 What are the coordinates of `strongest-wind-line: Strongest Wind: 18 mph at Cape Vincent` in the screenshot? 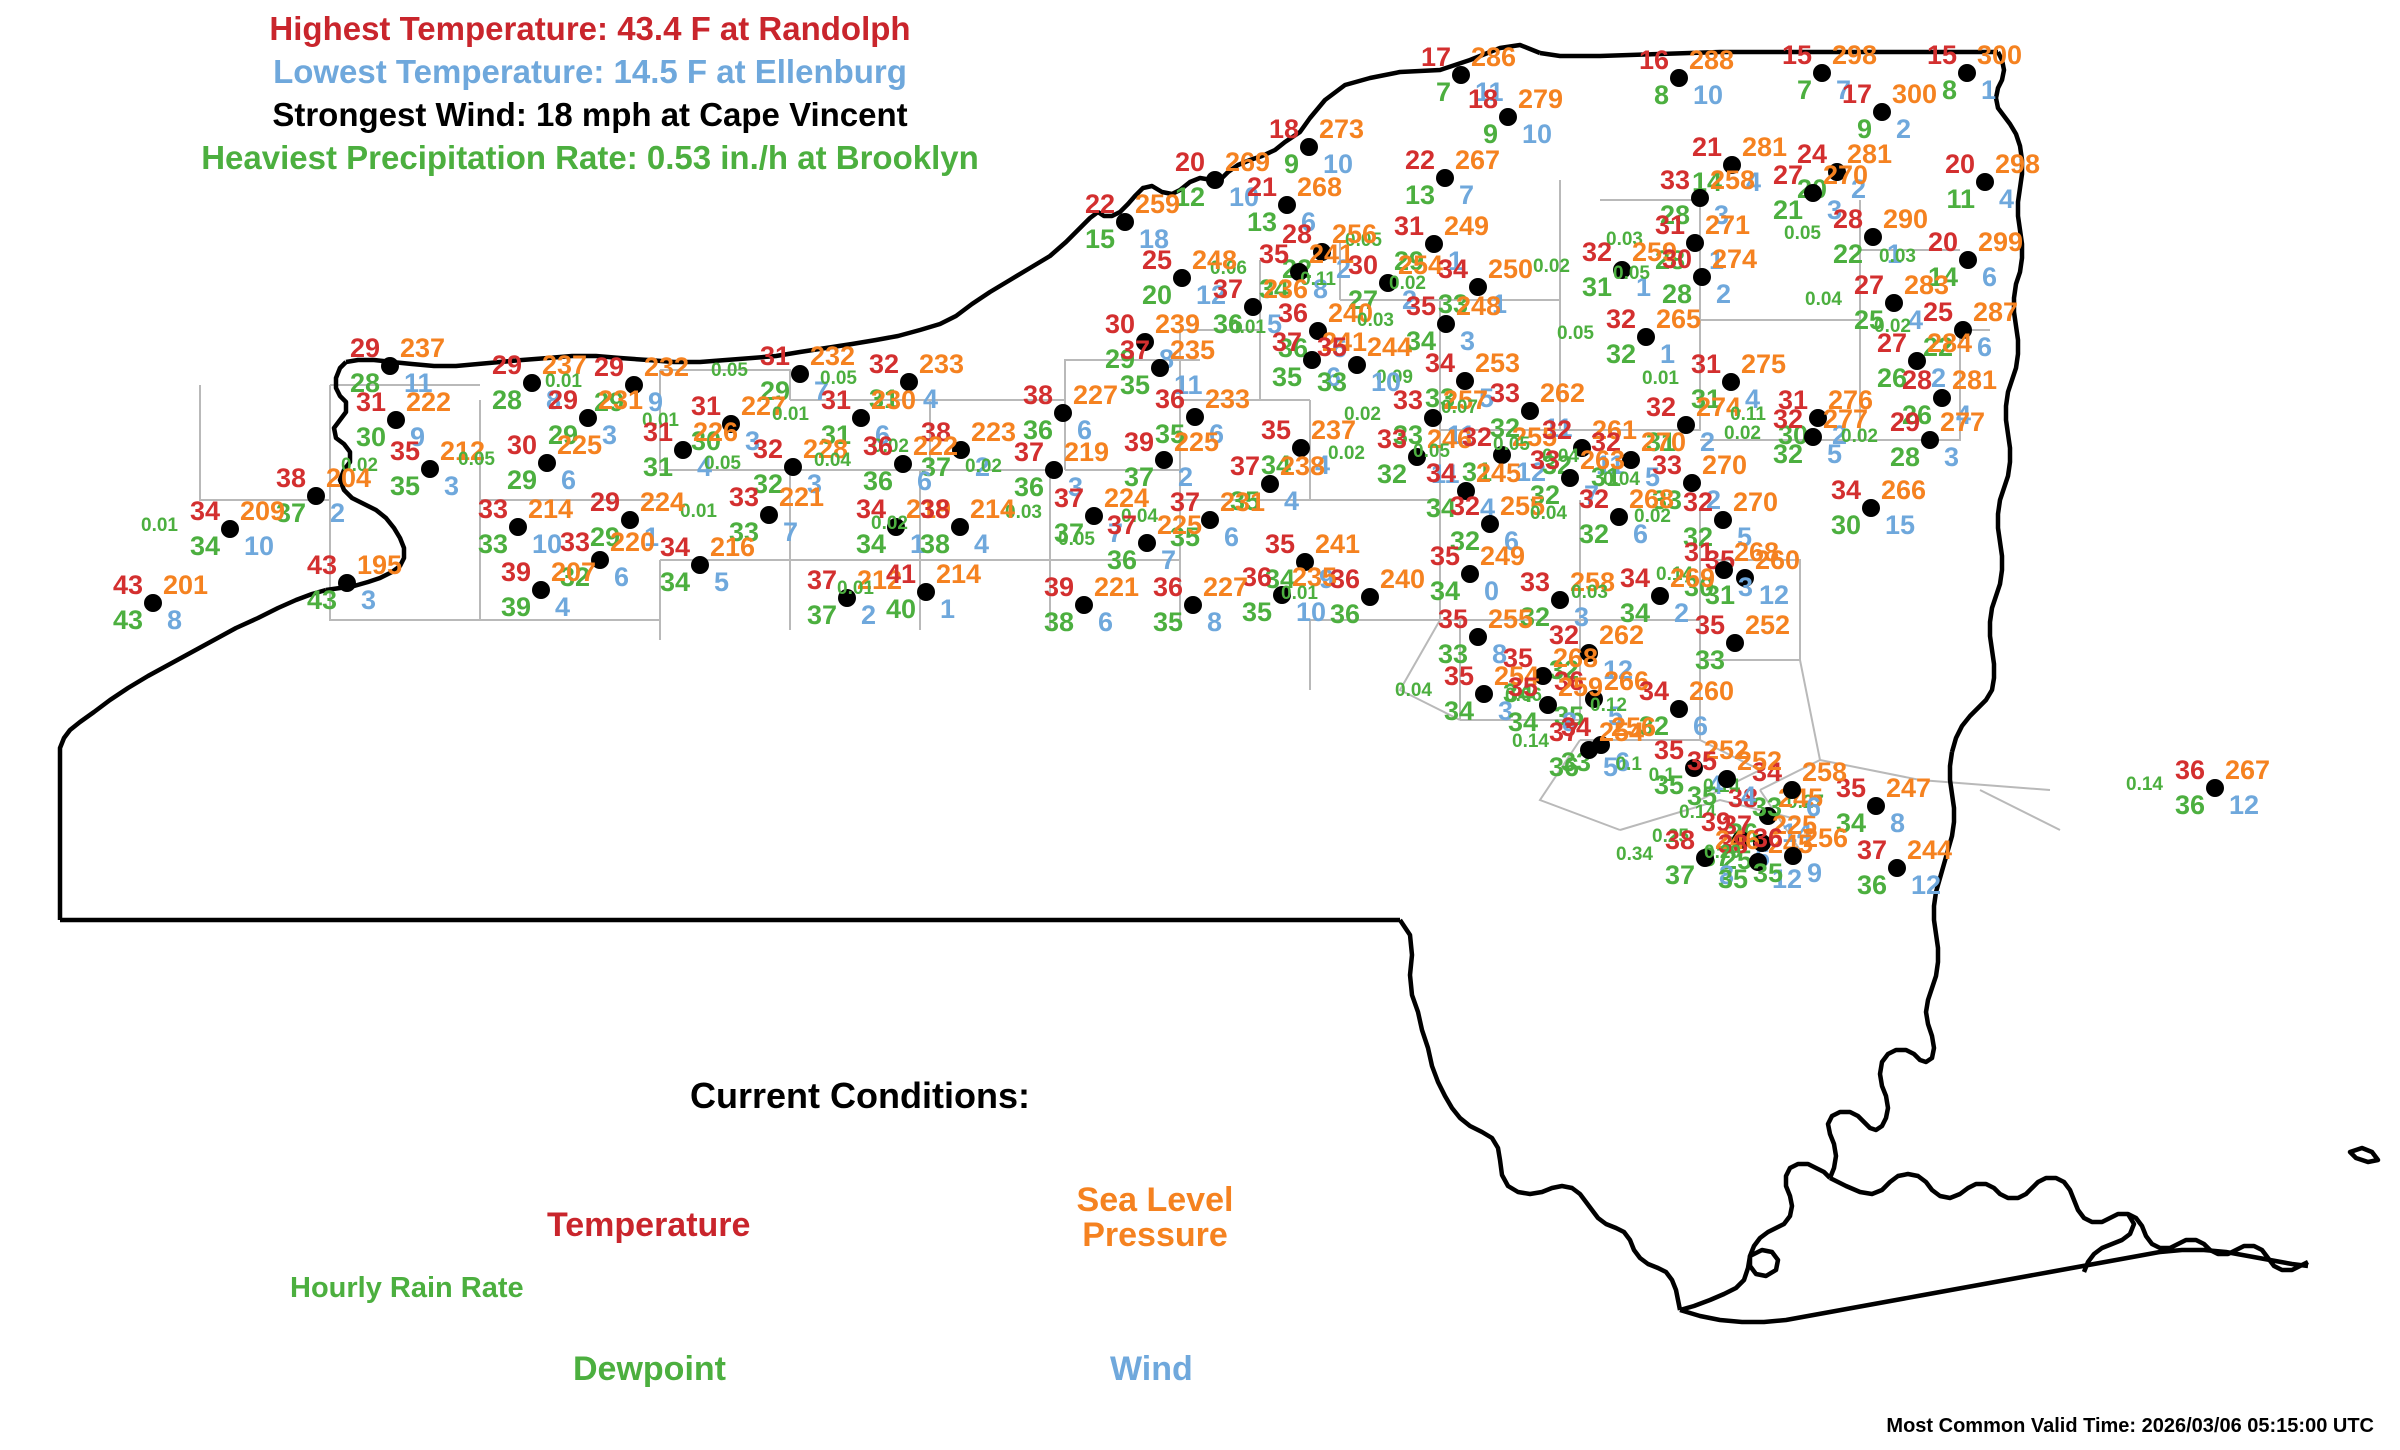 It's located at (590, 114).